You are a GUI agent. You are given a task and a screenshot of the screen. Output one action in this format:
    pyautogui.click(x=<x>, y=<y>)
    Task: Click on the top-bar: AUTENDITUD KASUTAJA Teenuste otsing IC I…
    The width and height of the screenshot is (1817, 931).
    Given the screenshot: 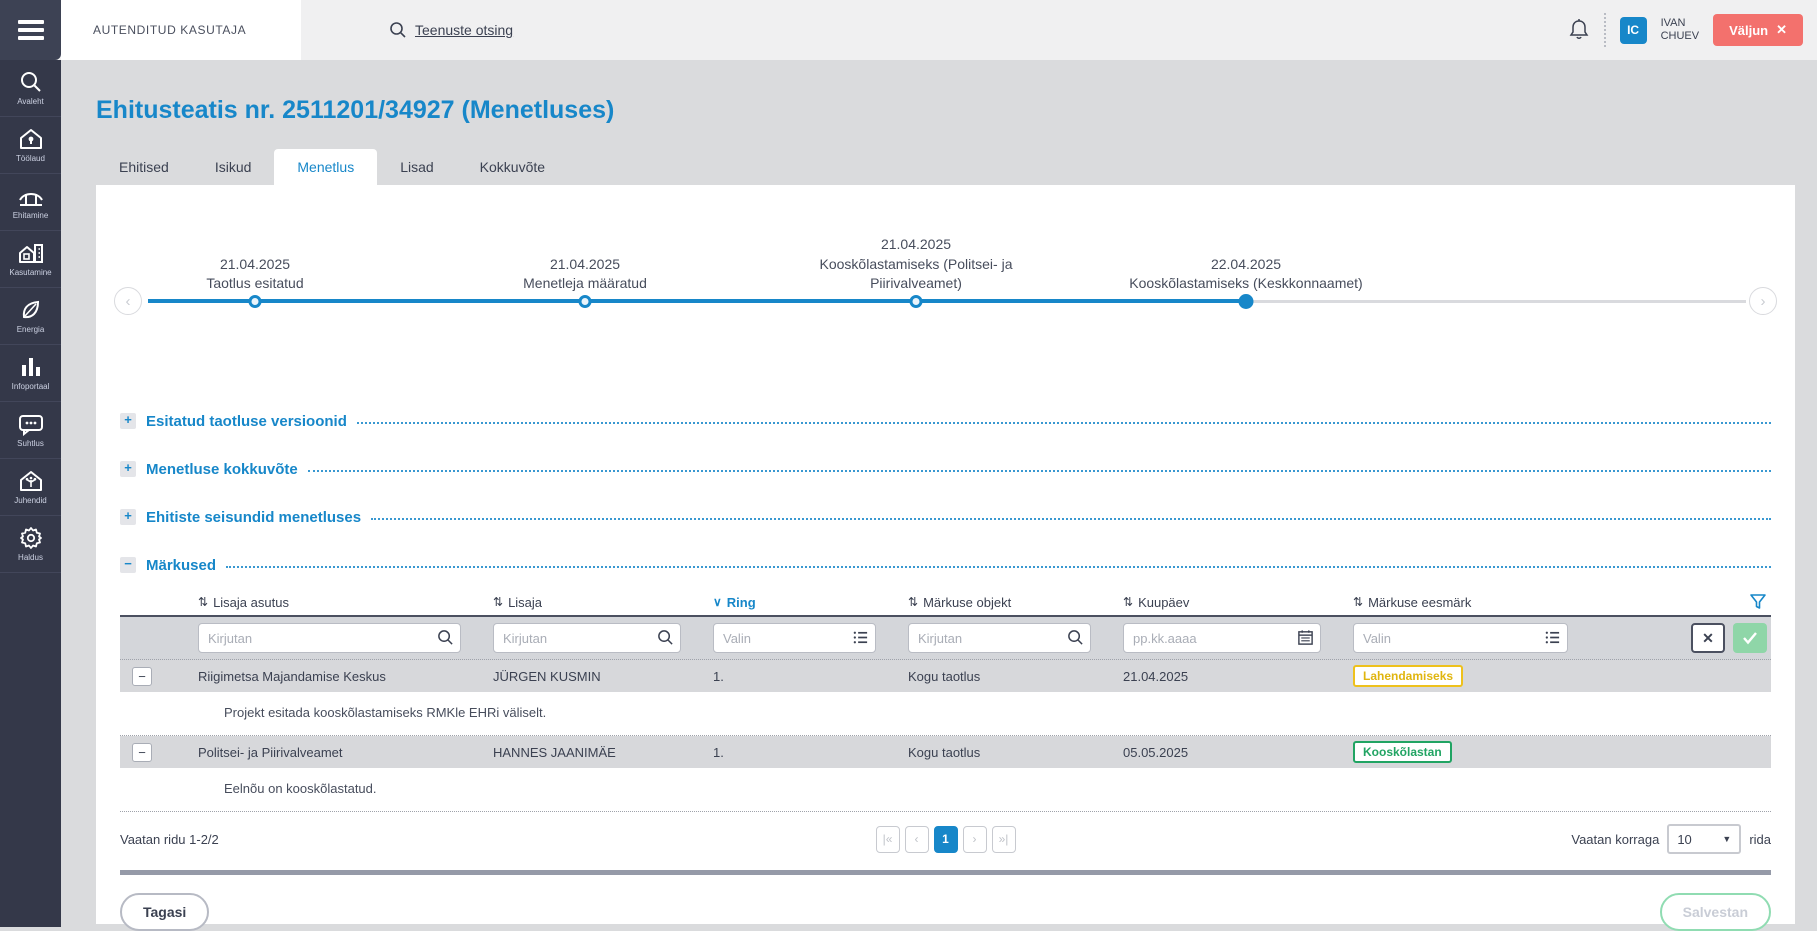 What is the action you would take?
    pyautogui.click(x=908, y=30)
    